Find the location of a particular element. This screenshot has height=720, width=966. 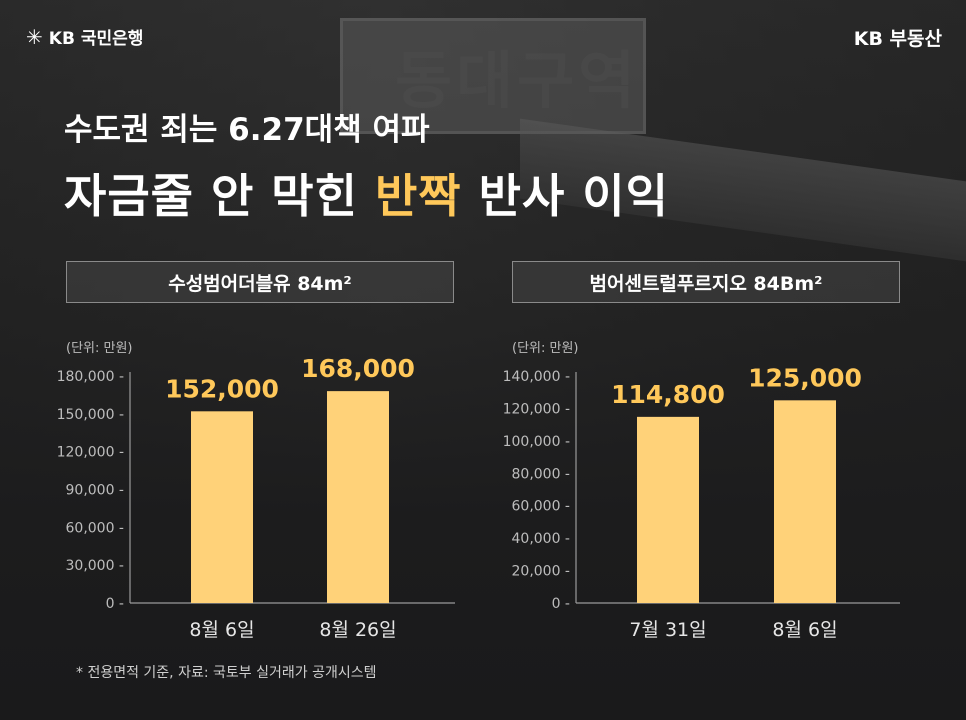

chart2-ytick-label: 100,000 - is located at coordinates (536, 442).